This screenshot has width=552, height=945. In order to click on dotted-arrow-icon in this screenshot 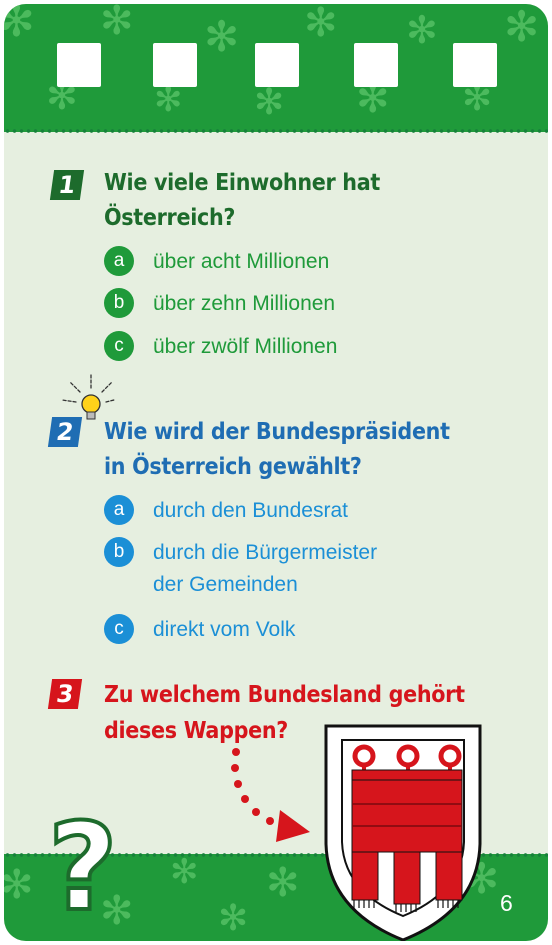, I will do `click(270, 795)`.